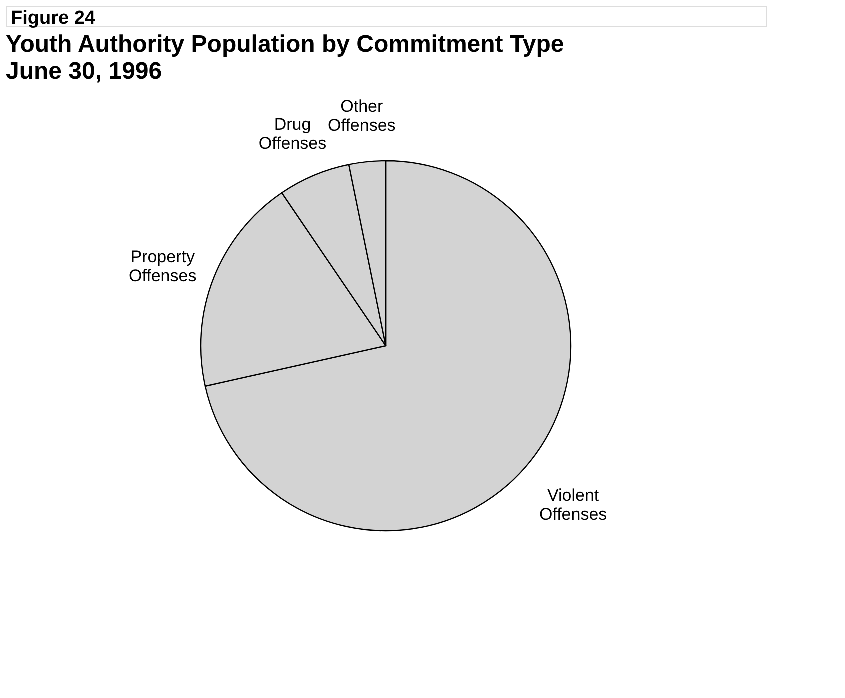 This screenshot has height=698, width=845. Describe the element at coordinates (162, 267) in the screenshot. I see `slice-label: Property Offenses` at that location.